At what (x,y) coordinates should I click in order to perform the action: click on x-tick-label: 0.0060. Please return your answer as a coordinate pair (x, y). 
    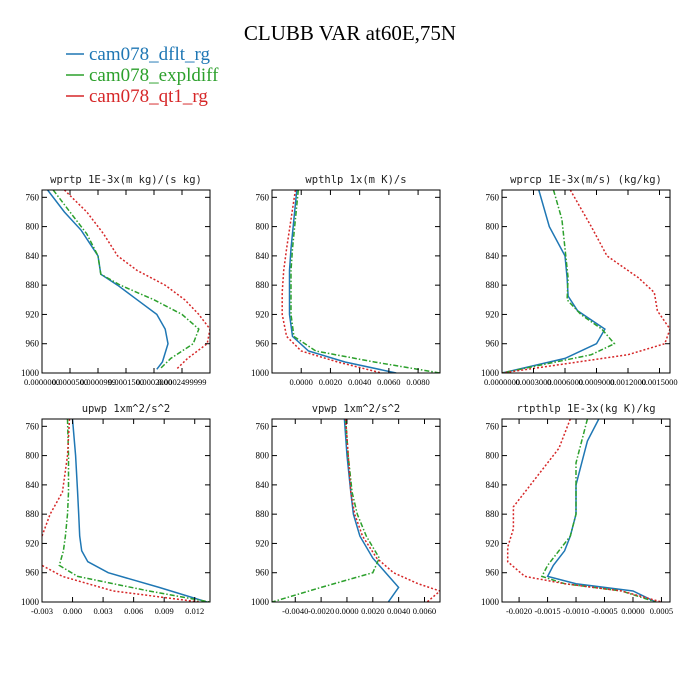
    Looking at the image, I should click on (424, 611).